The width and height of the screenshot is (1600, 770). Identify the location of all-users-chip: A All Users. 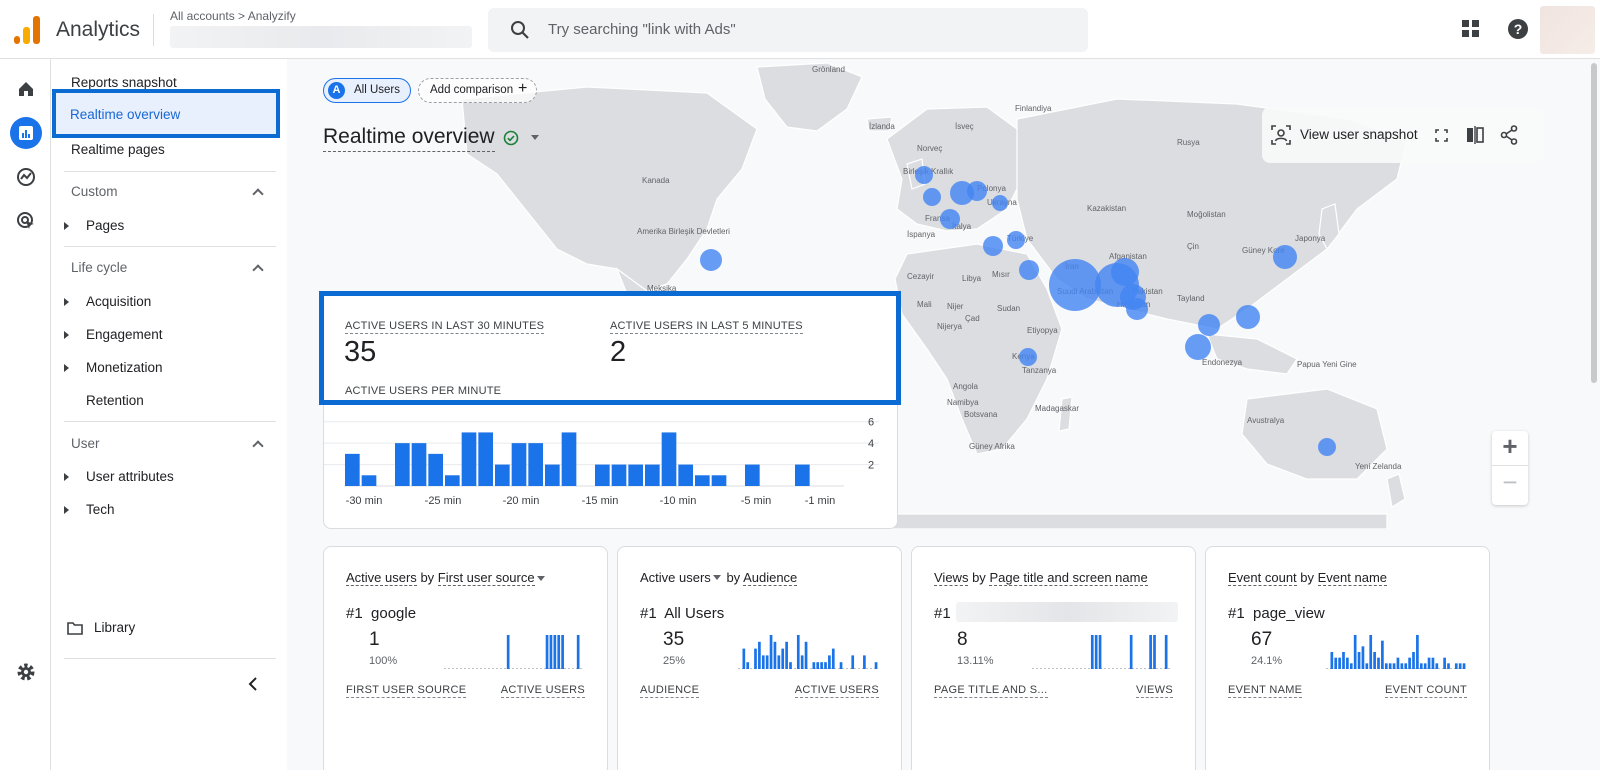
(367, 90).